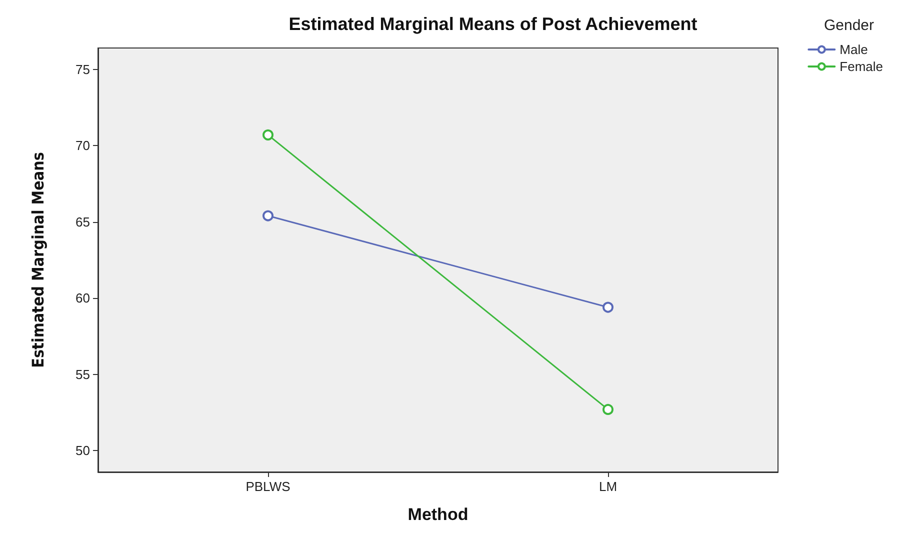  I want to click on legend-label: Male, so click(854, 49).